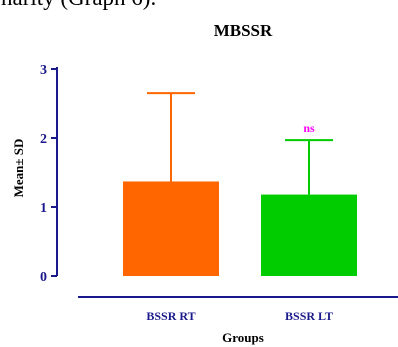 Image resolution: width=398 pixels, height=347 pixels. I want to click on error-bars, so click(240, 143).